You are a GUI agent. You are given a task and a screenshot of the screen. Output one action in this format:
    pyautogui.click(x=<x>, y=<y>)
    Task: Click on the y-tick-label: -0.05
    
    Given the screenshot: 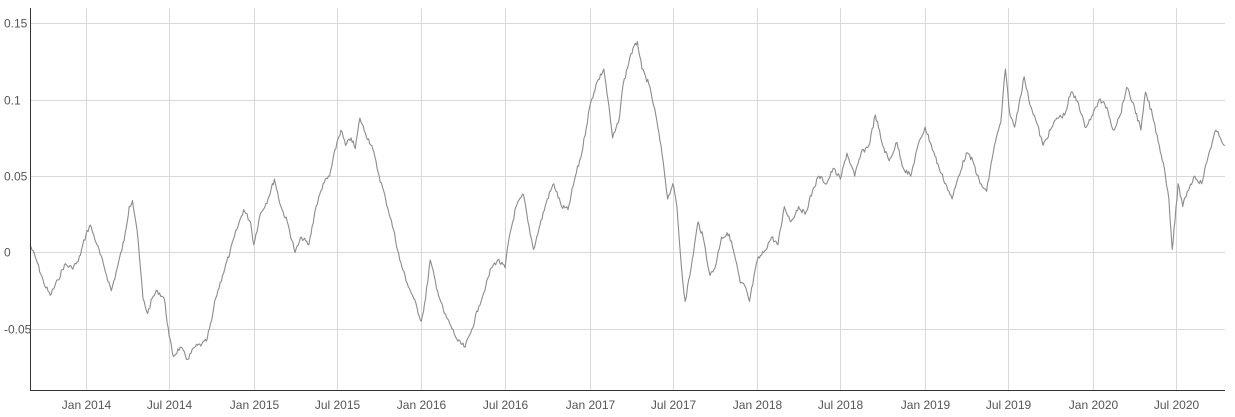 What is the action you would take?
    pyautogui.click(x=18, y=330)
    